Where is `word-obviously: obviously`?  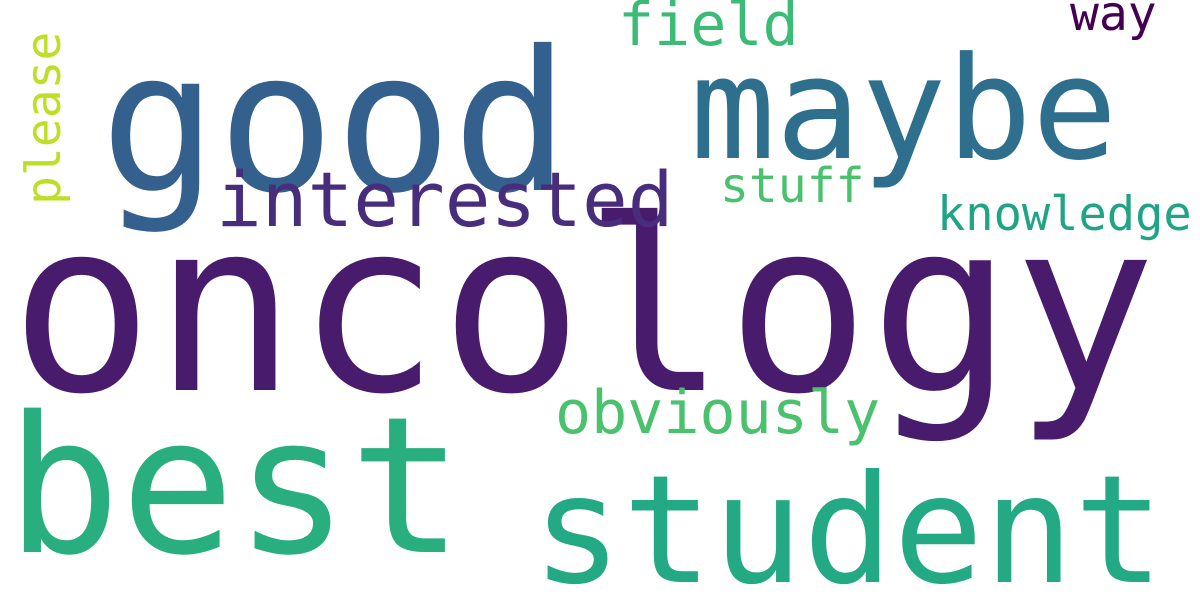 word-obviously: obviously is located at coordinates (717, 413).